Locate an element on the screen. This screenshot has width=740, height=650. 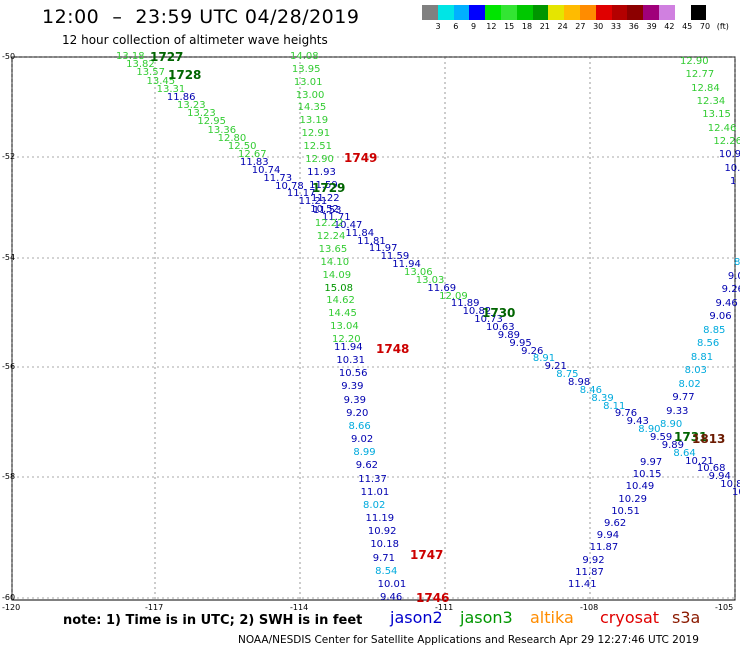
color-scale-tick: (ft) is located at coordinates (722, 26).